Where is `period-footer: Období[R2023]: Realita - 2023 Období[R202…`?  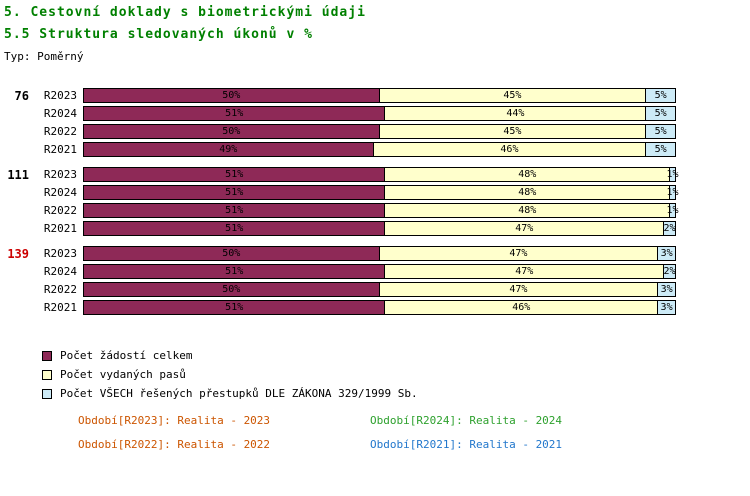 period-footer: Období[R2023]: Realita - 2023 Období[R202… is located at coordinates (320, 432).